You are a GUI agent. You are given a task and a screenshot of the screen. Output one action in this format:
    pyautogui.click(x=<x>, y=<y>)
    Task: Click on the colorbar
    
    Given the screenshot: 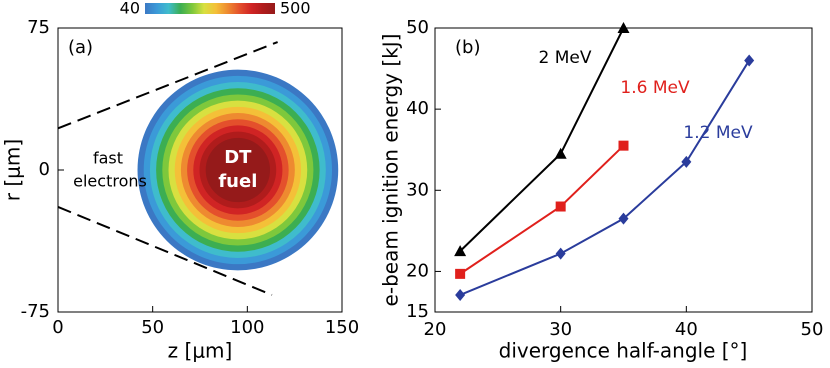 What is the action you would take?
    pyautogui.click(x=210, y=8)
    